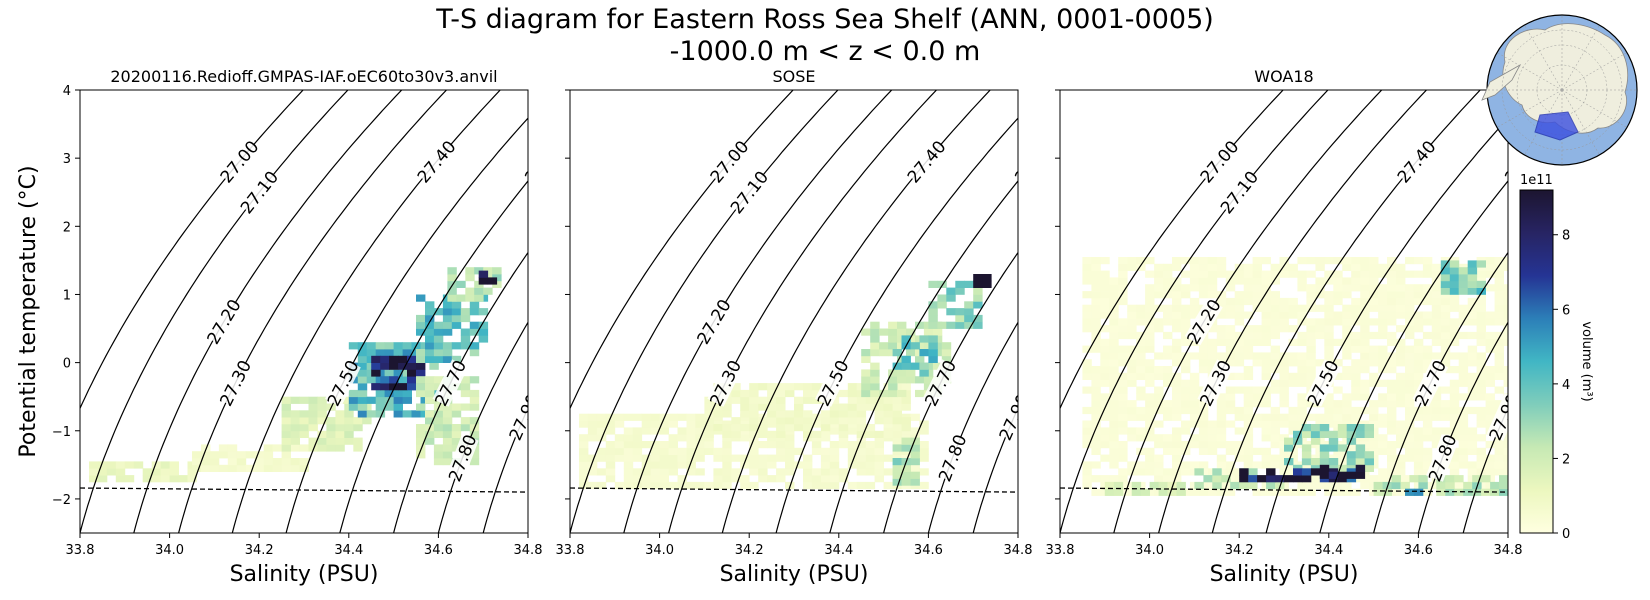  Describe the element at coordinates (525, 417) in the screenshot. I see `contour-label: 27.90` at that location.